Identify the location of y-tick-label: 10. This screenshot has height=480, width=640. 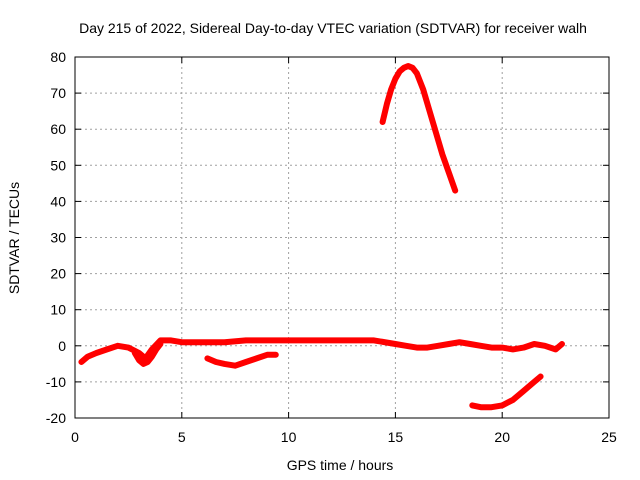
(58, 310).